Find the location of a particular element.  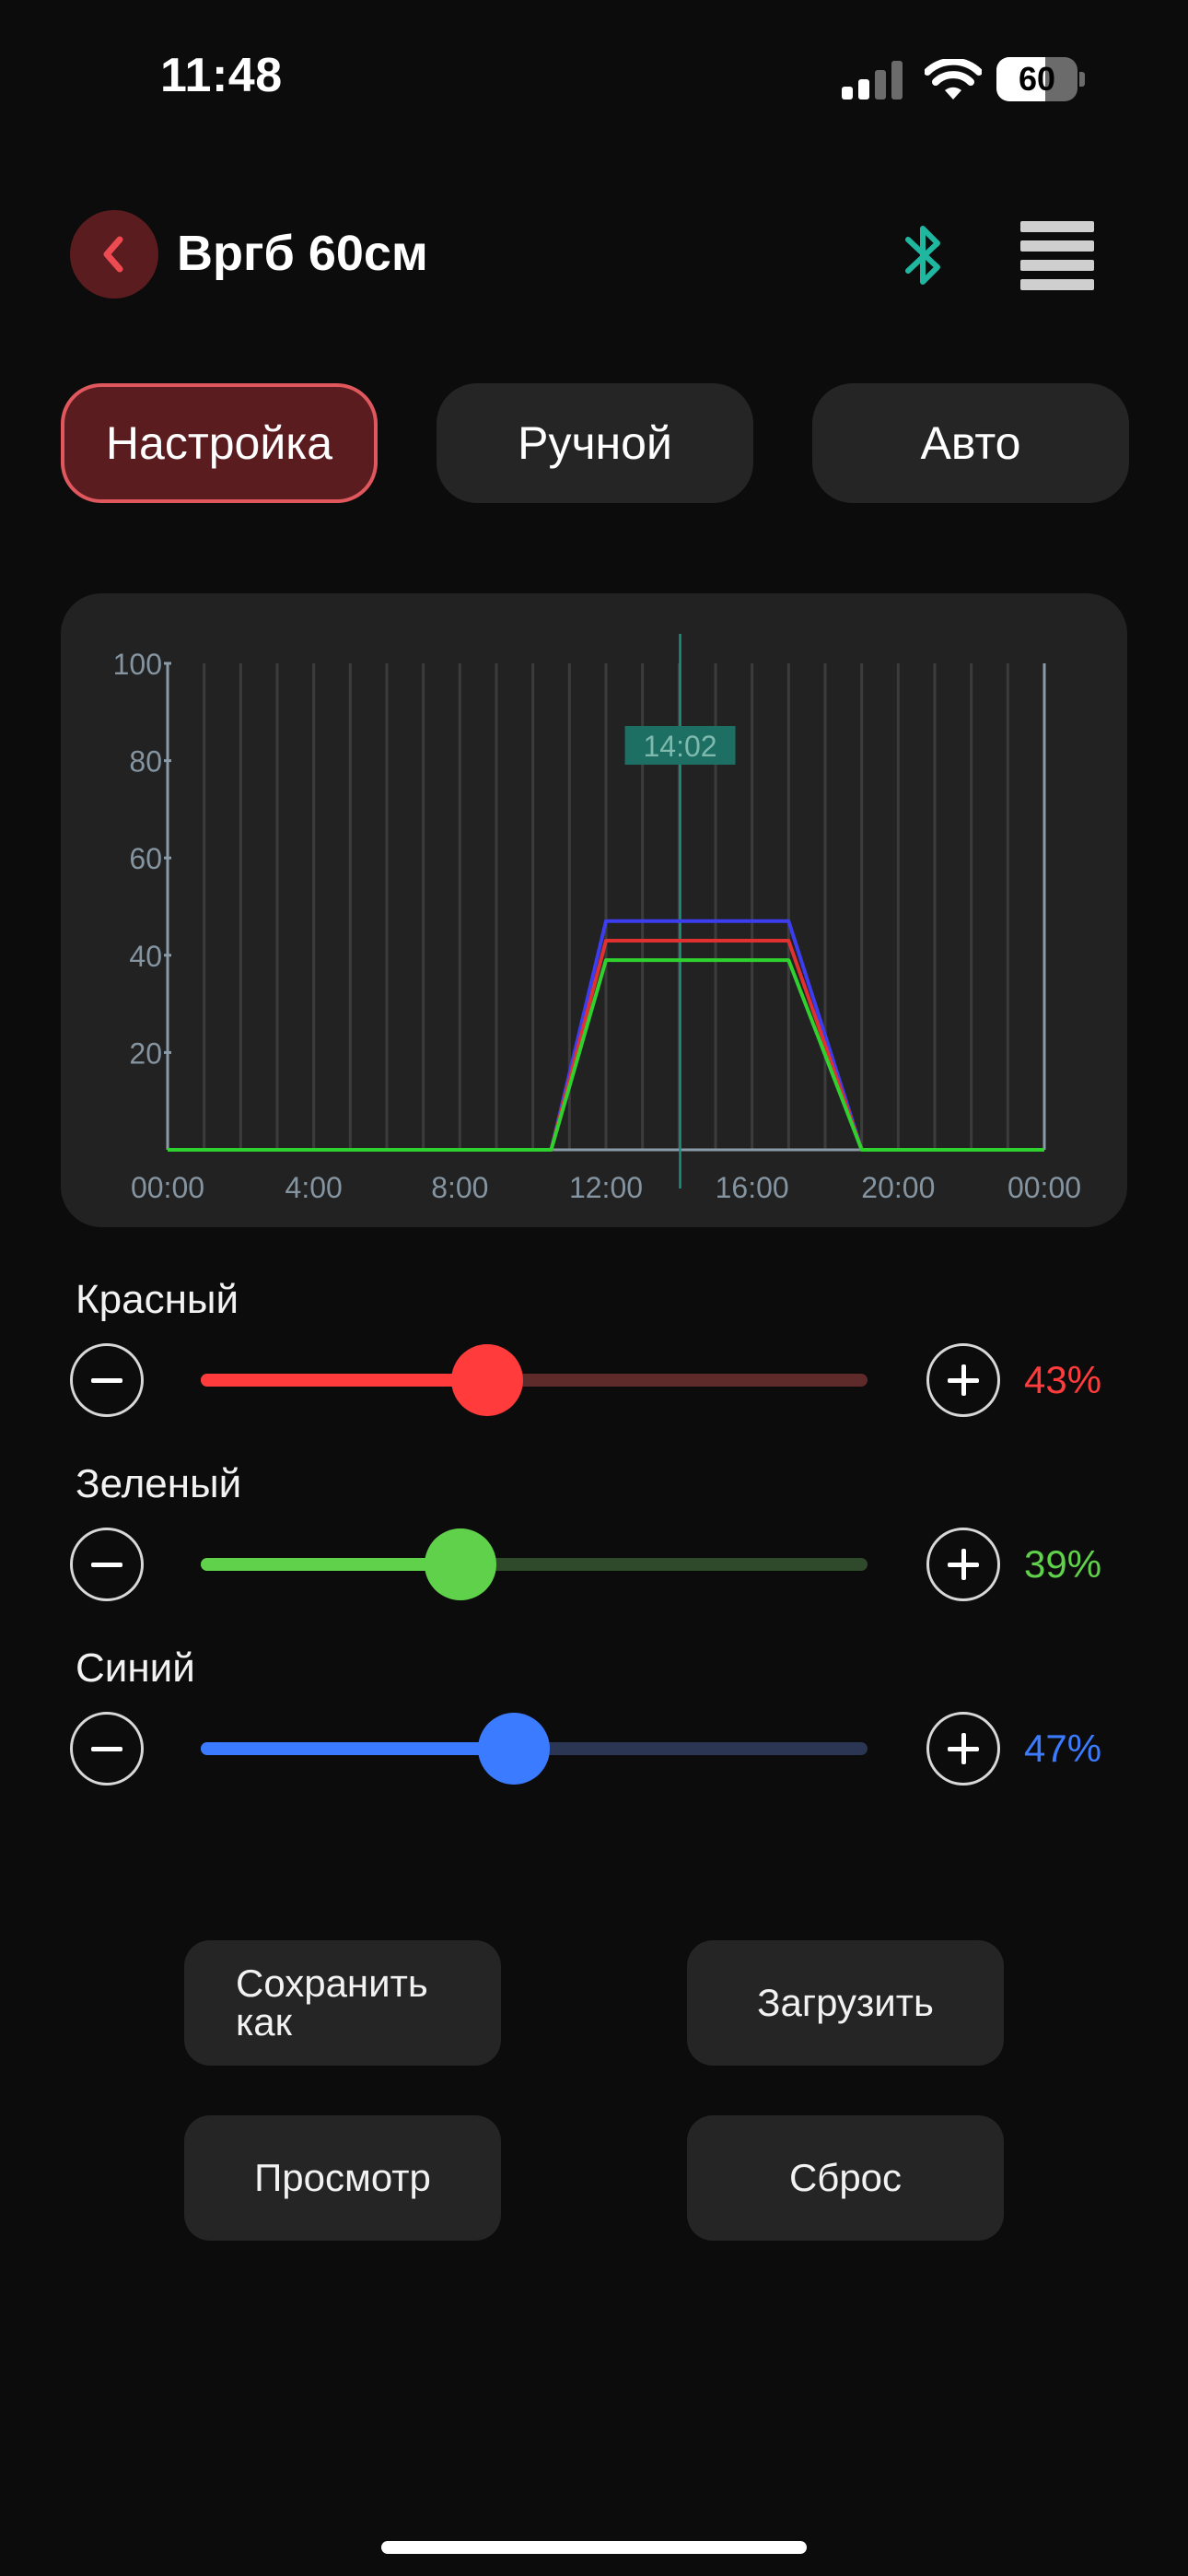

slider-value-green: 39% is located at coordinates (1063, 1564).